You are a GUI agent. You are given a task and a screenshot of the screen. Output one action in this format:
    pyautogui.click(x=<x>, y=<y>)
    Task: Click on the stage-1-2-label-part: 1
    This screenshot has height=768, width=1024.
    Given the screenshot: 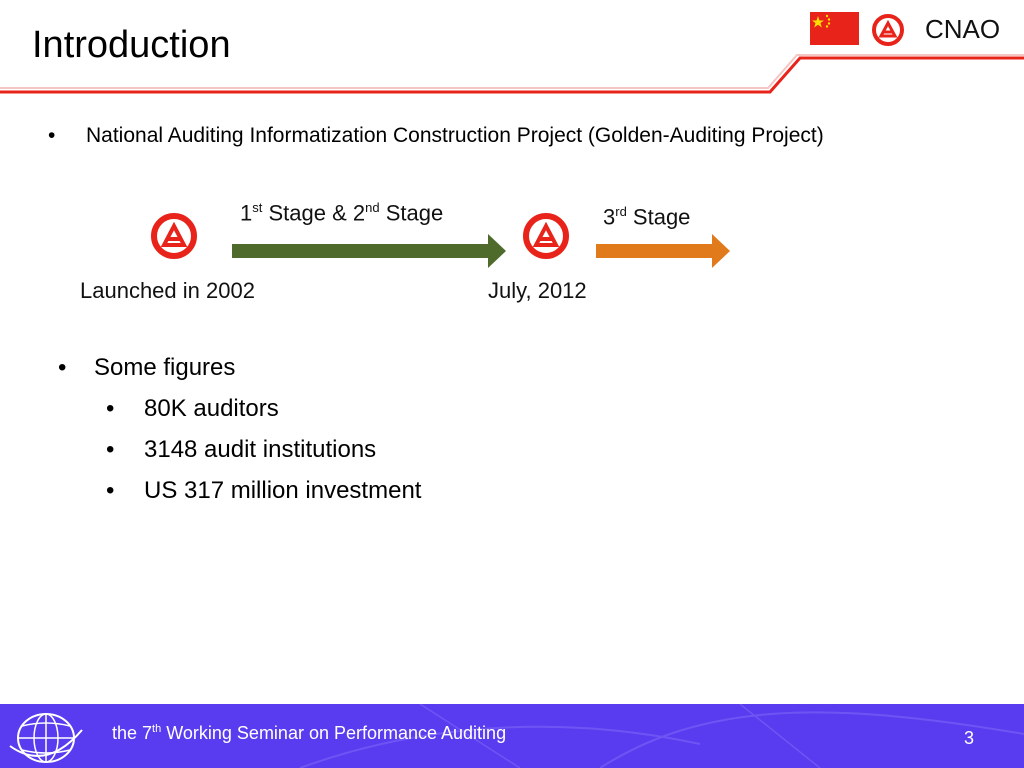 What is the action you would take?
    pyautogui.click(x=246, y=213)
    